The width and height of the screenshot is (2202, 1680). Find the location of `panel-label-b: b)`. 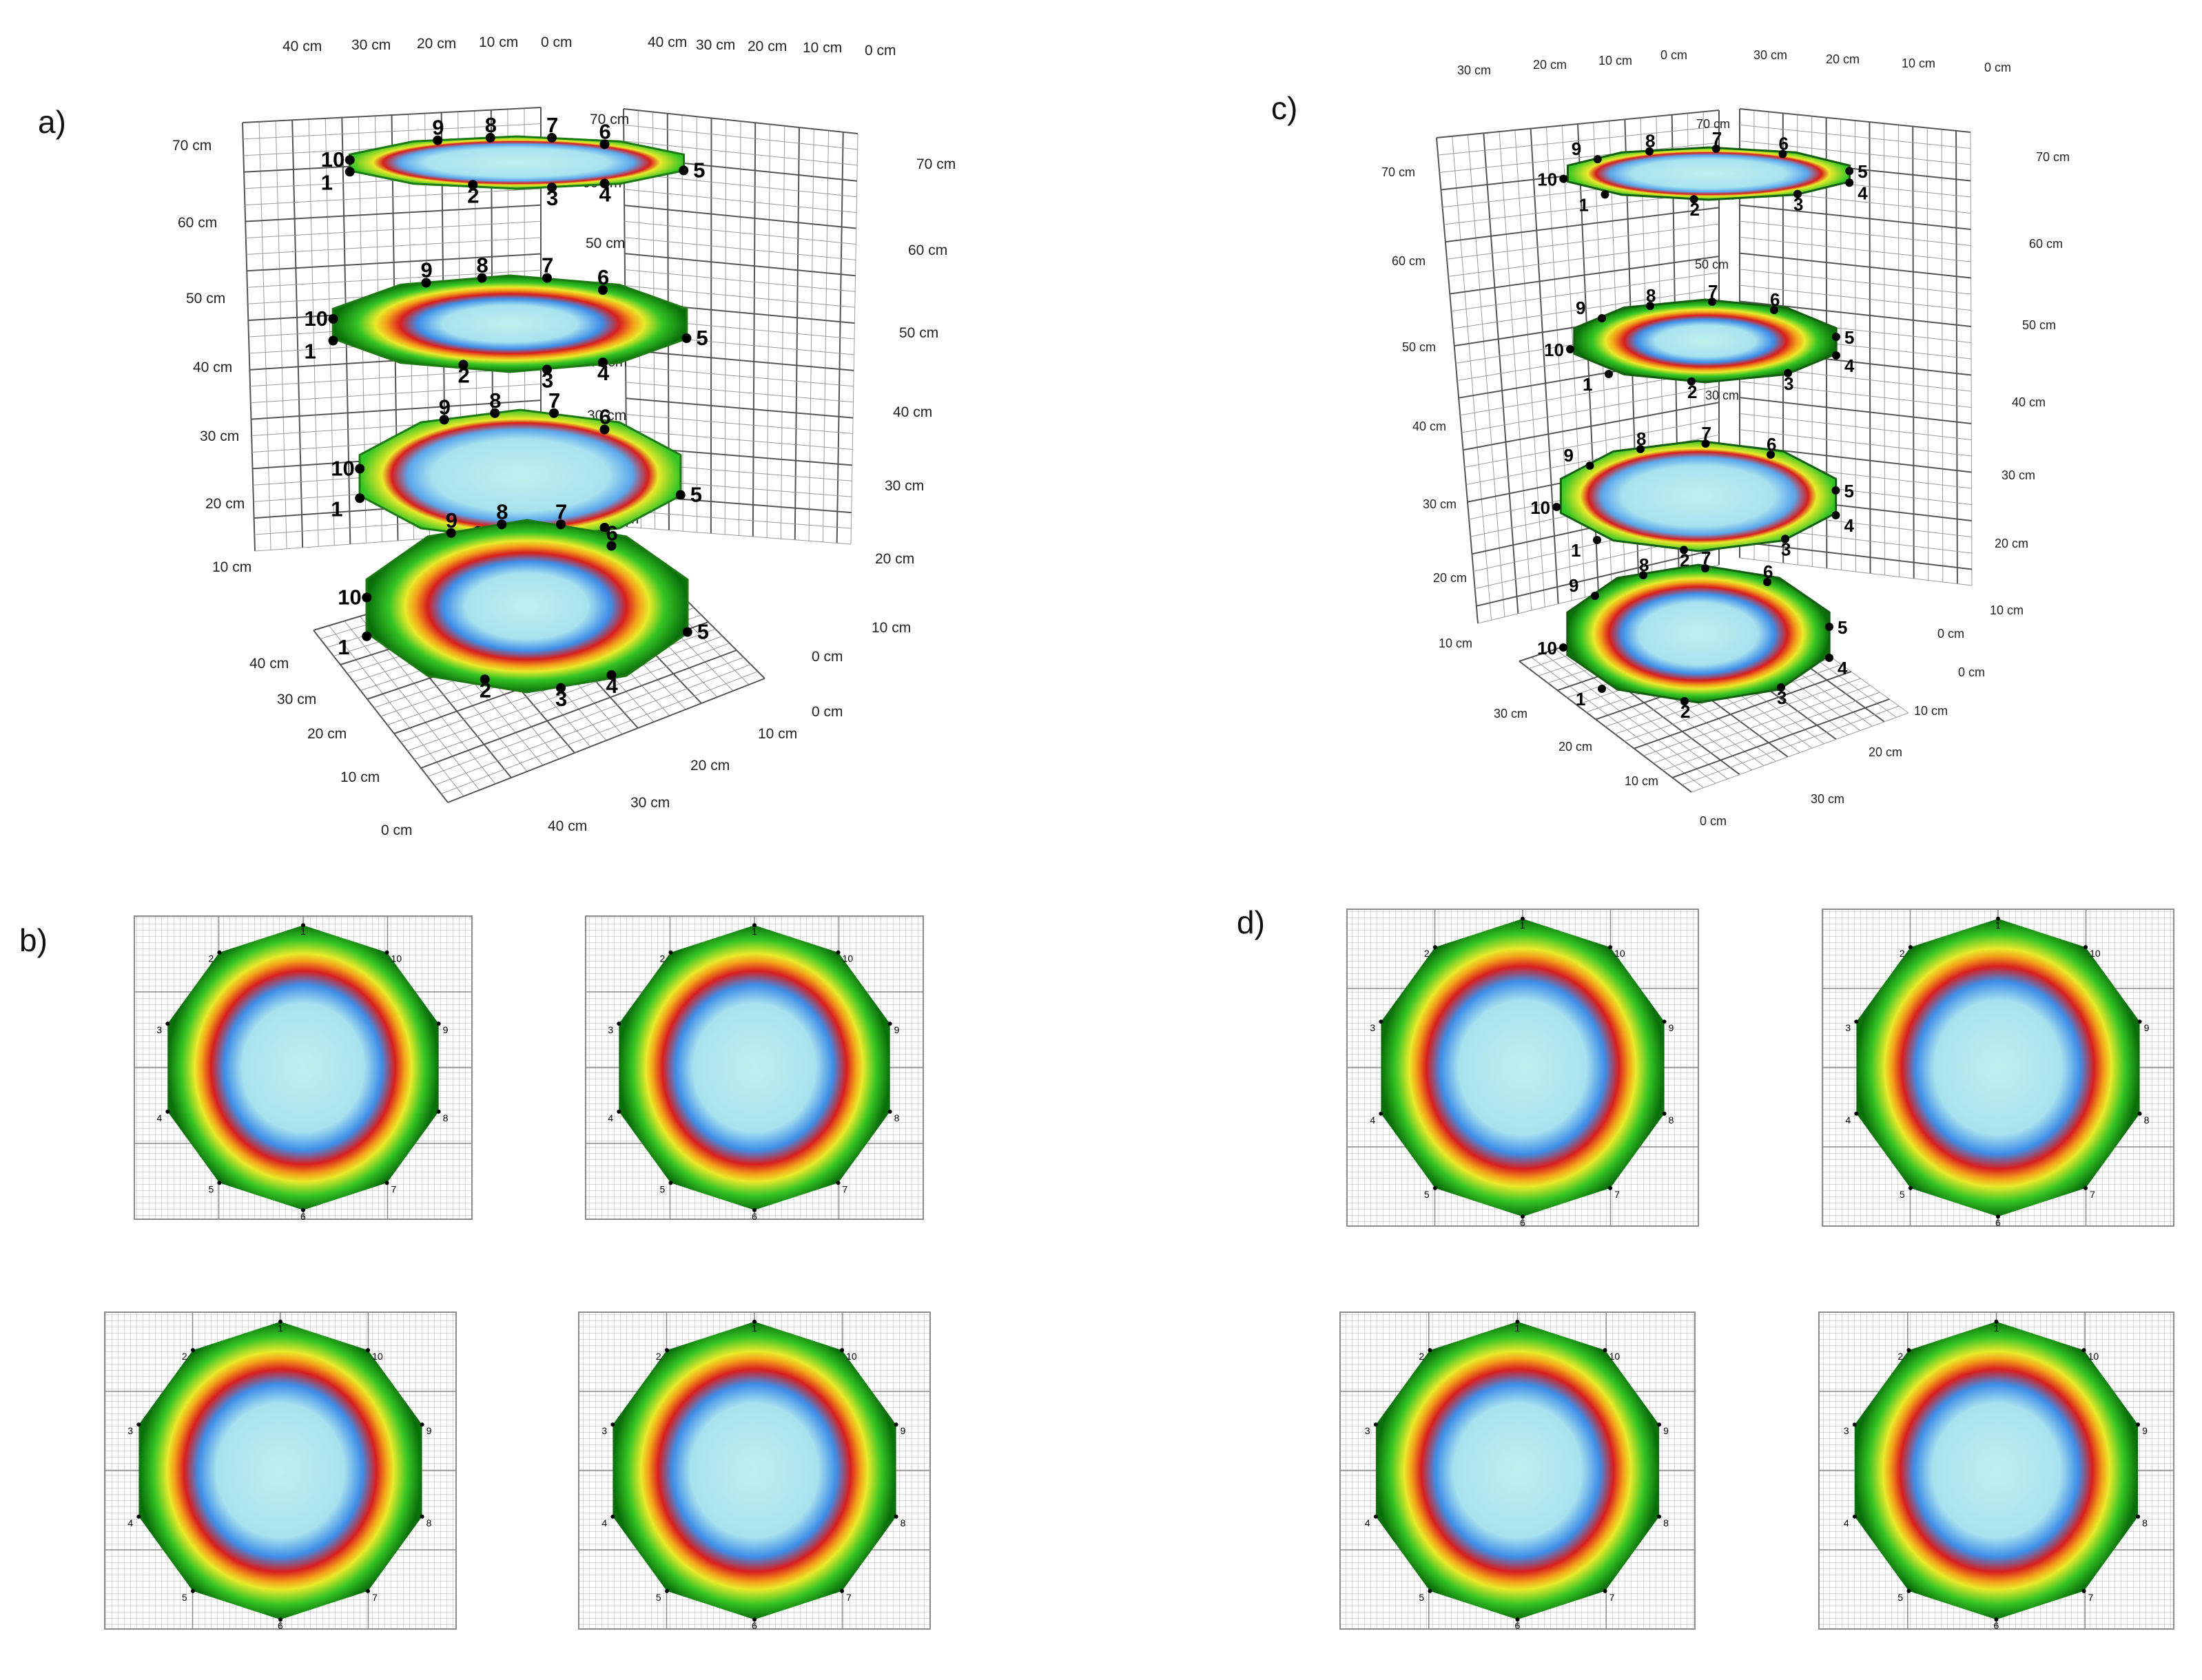

panel-label-b: b) is located at coordinates (33, 940).